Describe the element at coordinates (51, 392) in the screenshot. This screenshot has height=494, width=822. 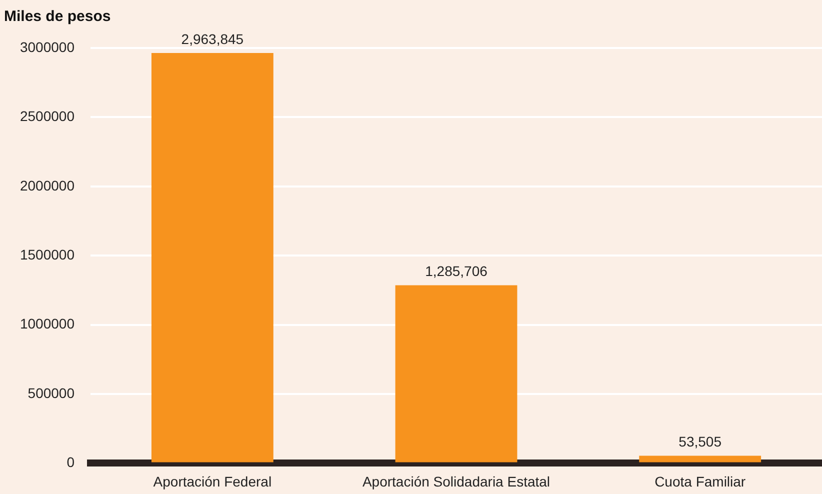
I see `y-tick-label: 500000` at that location.